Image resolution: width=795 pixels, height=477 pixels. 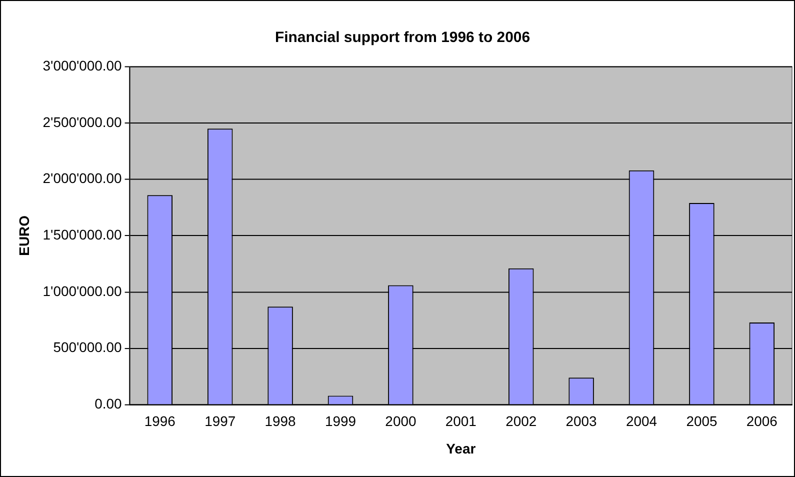 I want to click on x-tick-label: 1998, so click(x=280, y=420).